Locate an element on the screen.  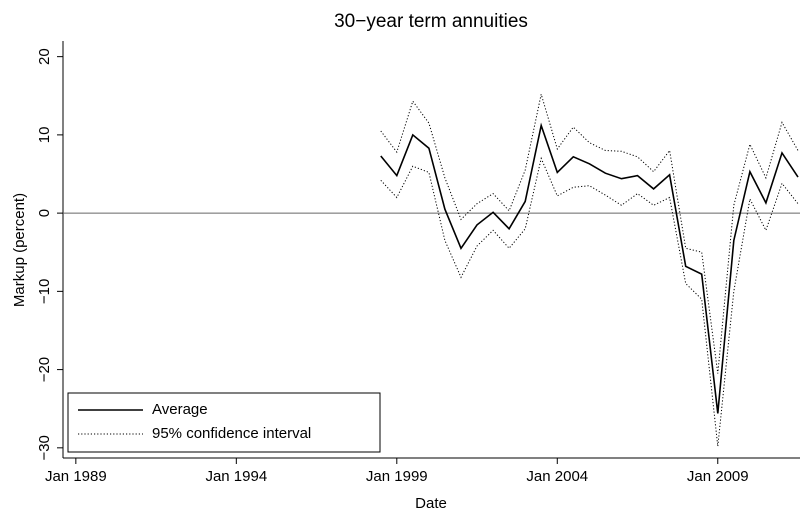
y-tick-label: −20 is located at coordinates (44, 369).